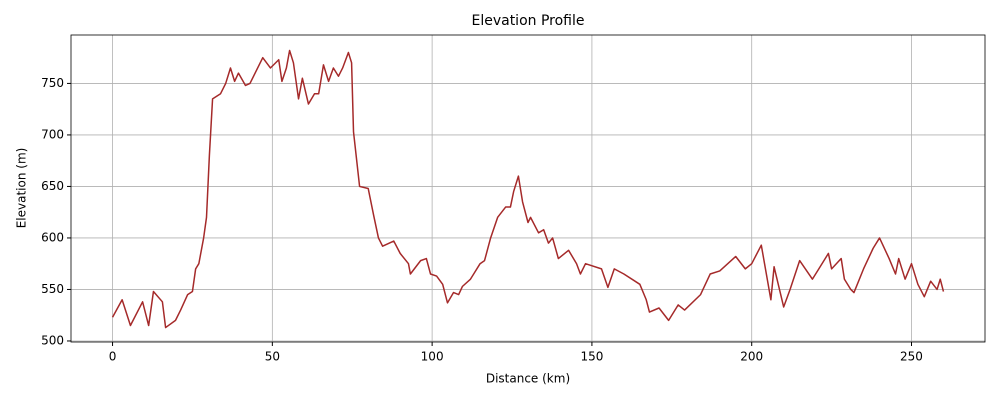  Describe the element at coordinates (52, 237) in the screenshot. I see `y-tick-label: 600` at that location.